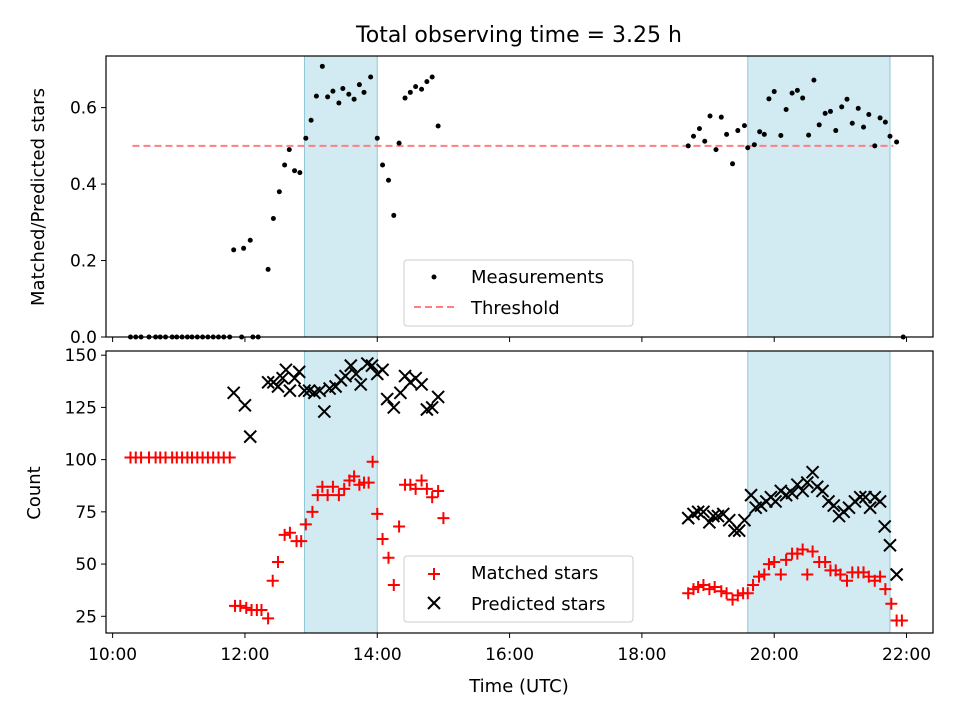 Image resolution: width=960 pixels, height=720 pixels. What do you see at coordinates (641, 655) in the screenshot?
I see `x-tick-label: 18:00` at bounding box center [641, 655].